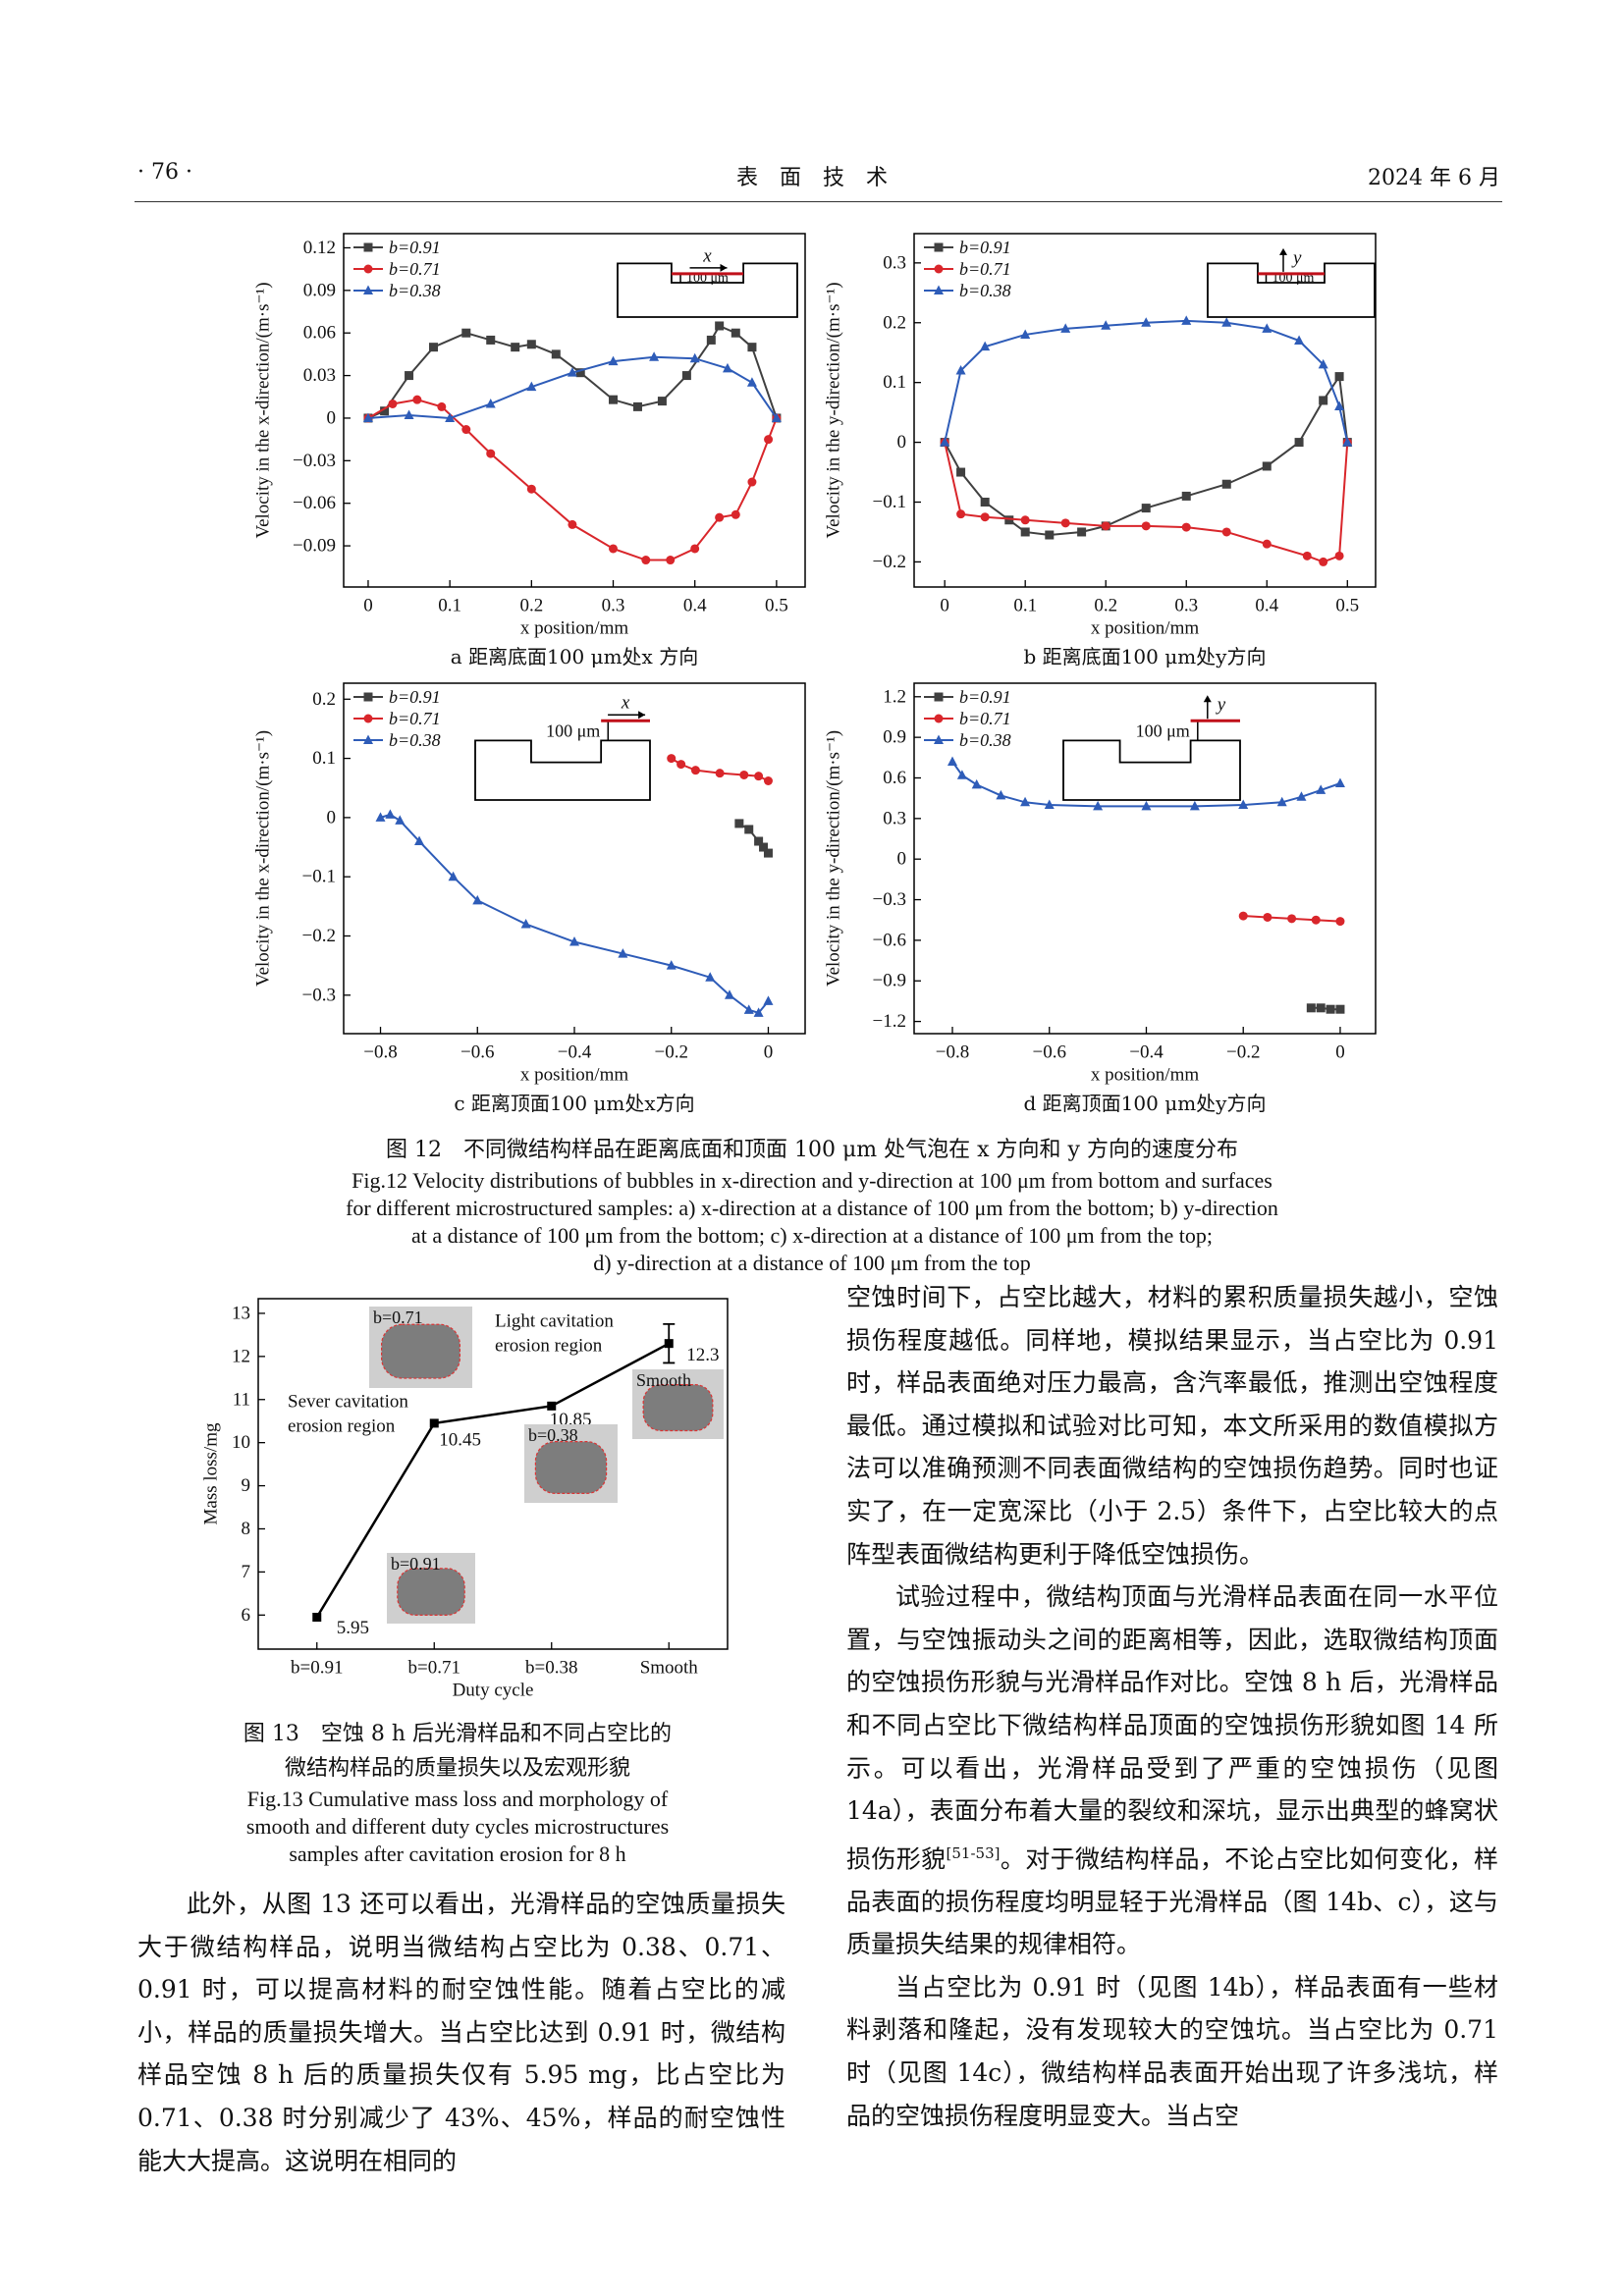 The width and height of the screenshot is (1624, 2296). I want to click on y-tick-label: 9, so click(246, 1485).